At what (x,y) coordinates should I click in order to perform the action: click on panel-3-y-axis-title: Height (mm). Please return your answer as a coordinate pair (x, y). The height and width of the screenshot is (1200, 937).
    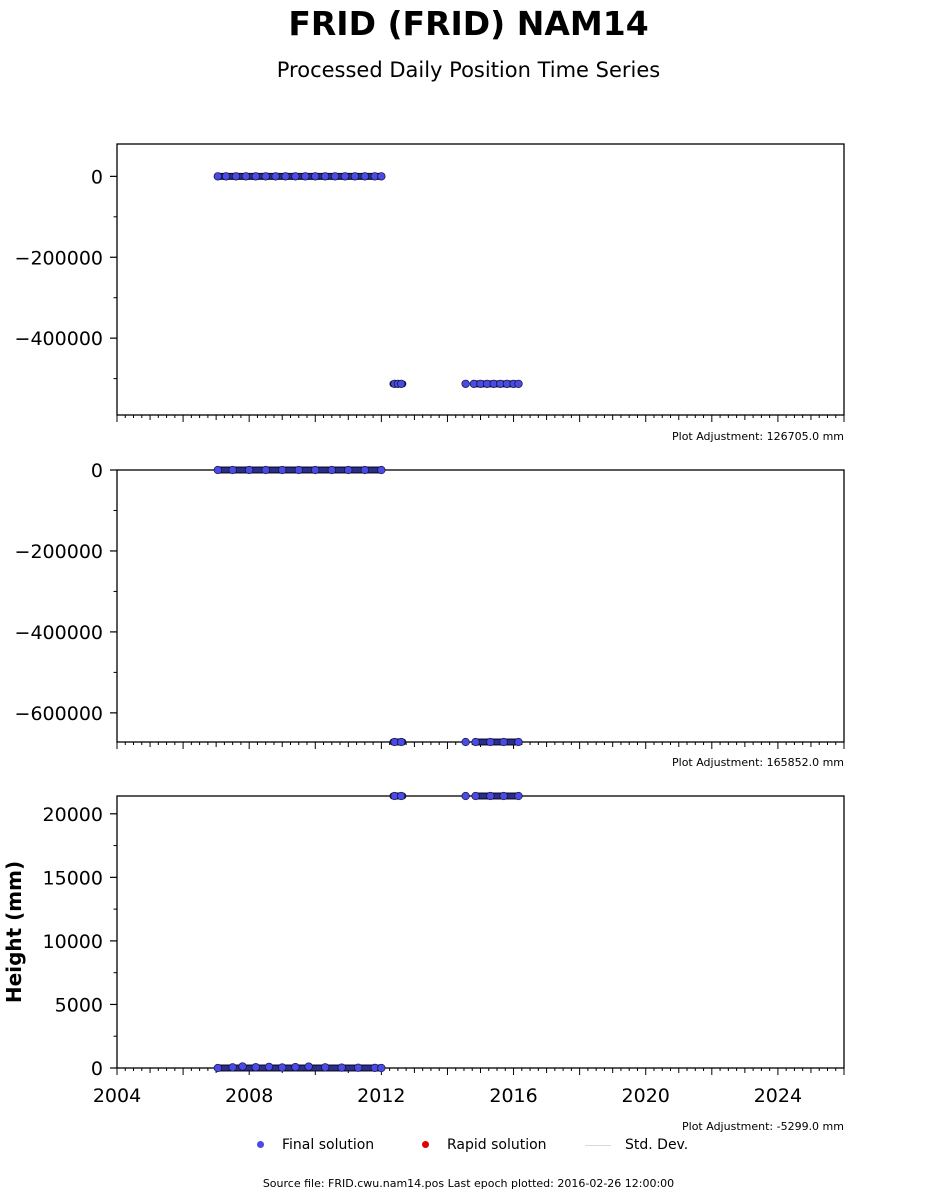
    Looking at the image, I should click on (14, 932).